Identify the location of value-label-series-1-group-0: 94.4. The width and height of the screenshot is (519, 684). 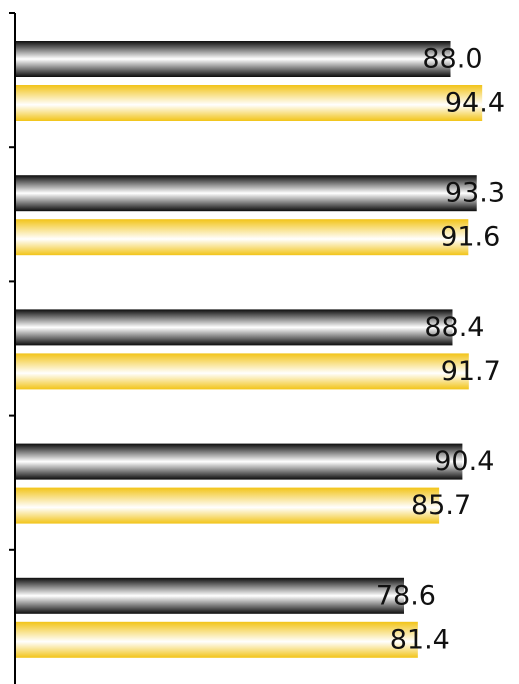
(475, 103).